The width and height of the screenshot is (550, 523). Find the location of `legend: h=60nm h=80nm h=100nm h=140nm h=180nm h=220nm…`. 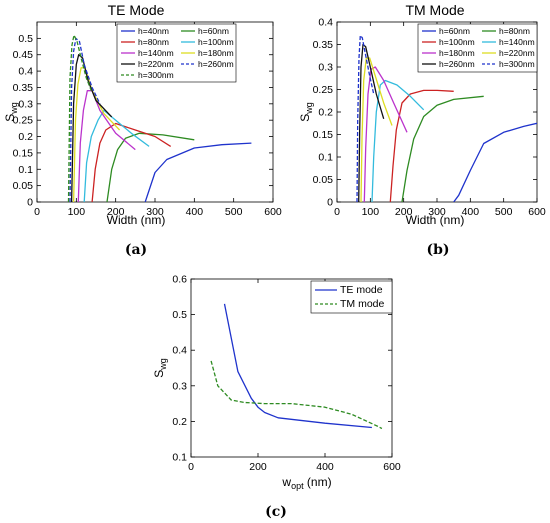

legend: h=60nm h=80nm h=100nm h=140nm h=180nm h=220nm… is located at coordinates (477, 48).